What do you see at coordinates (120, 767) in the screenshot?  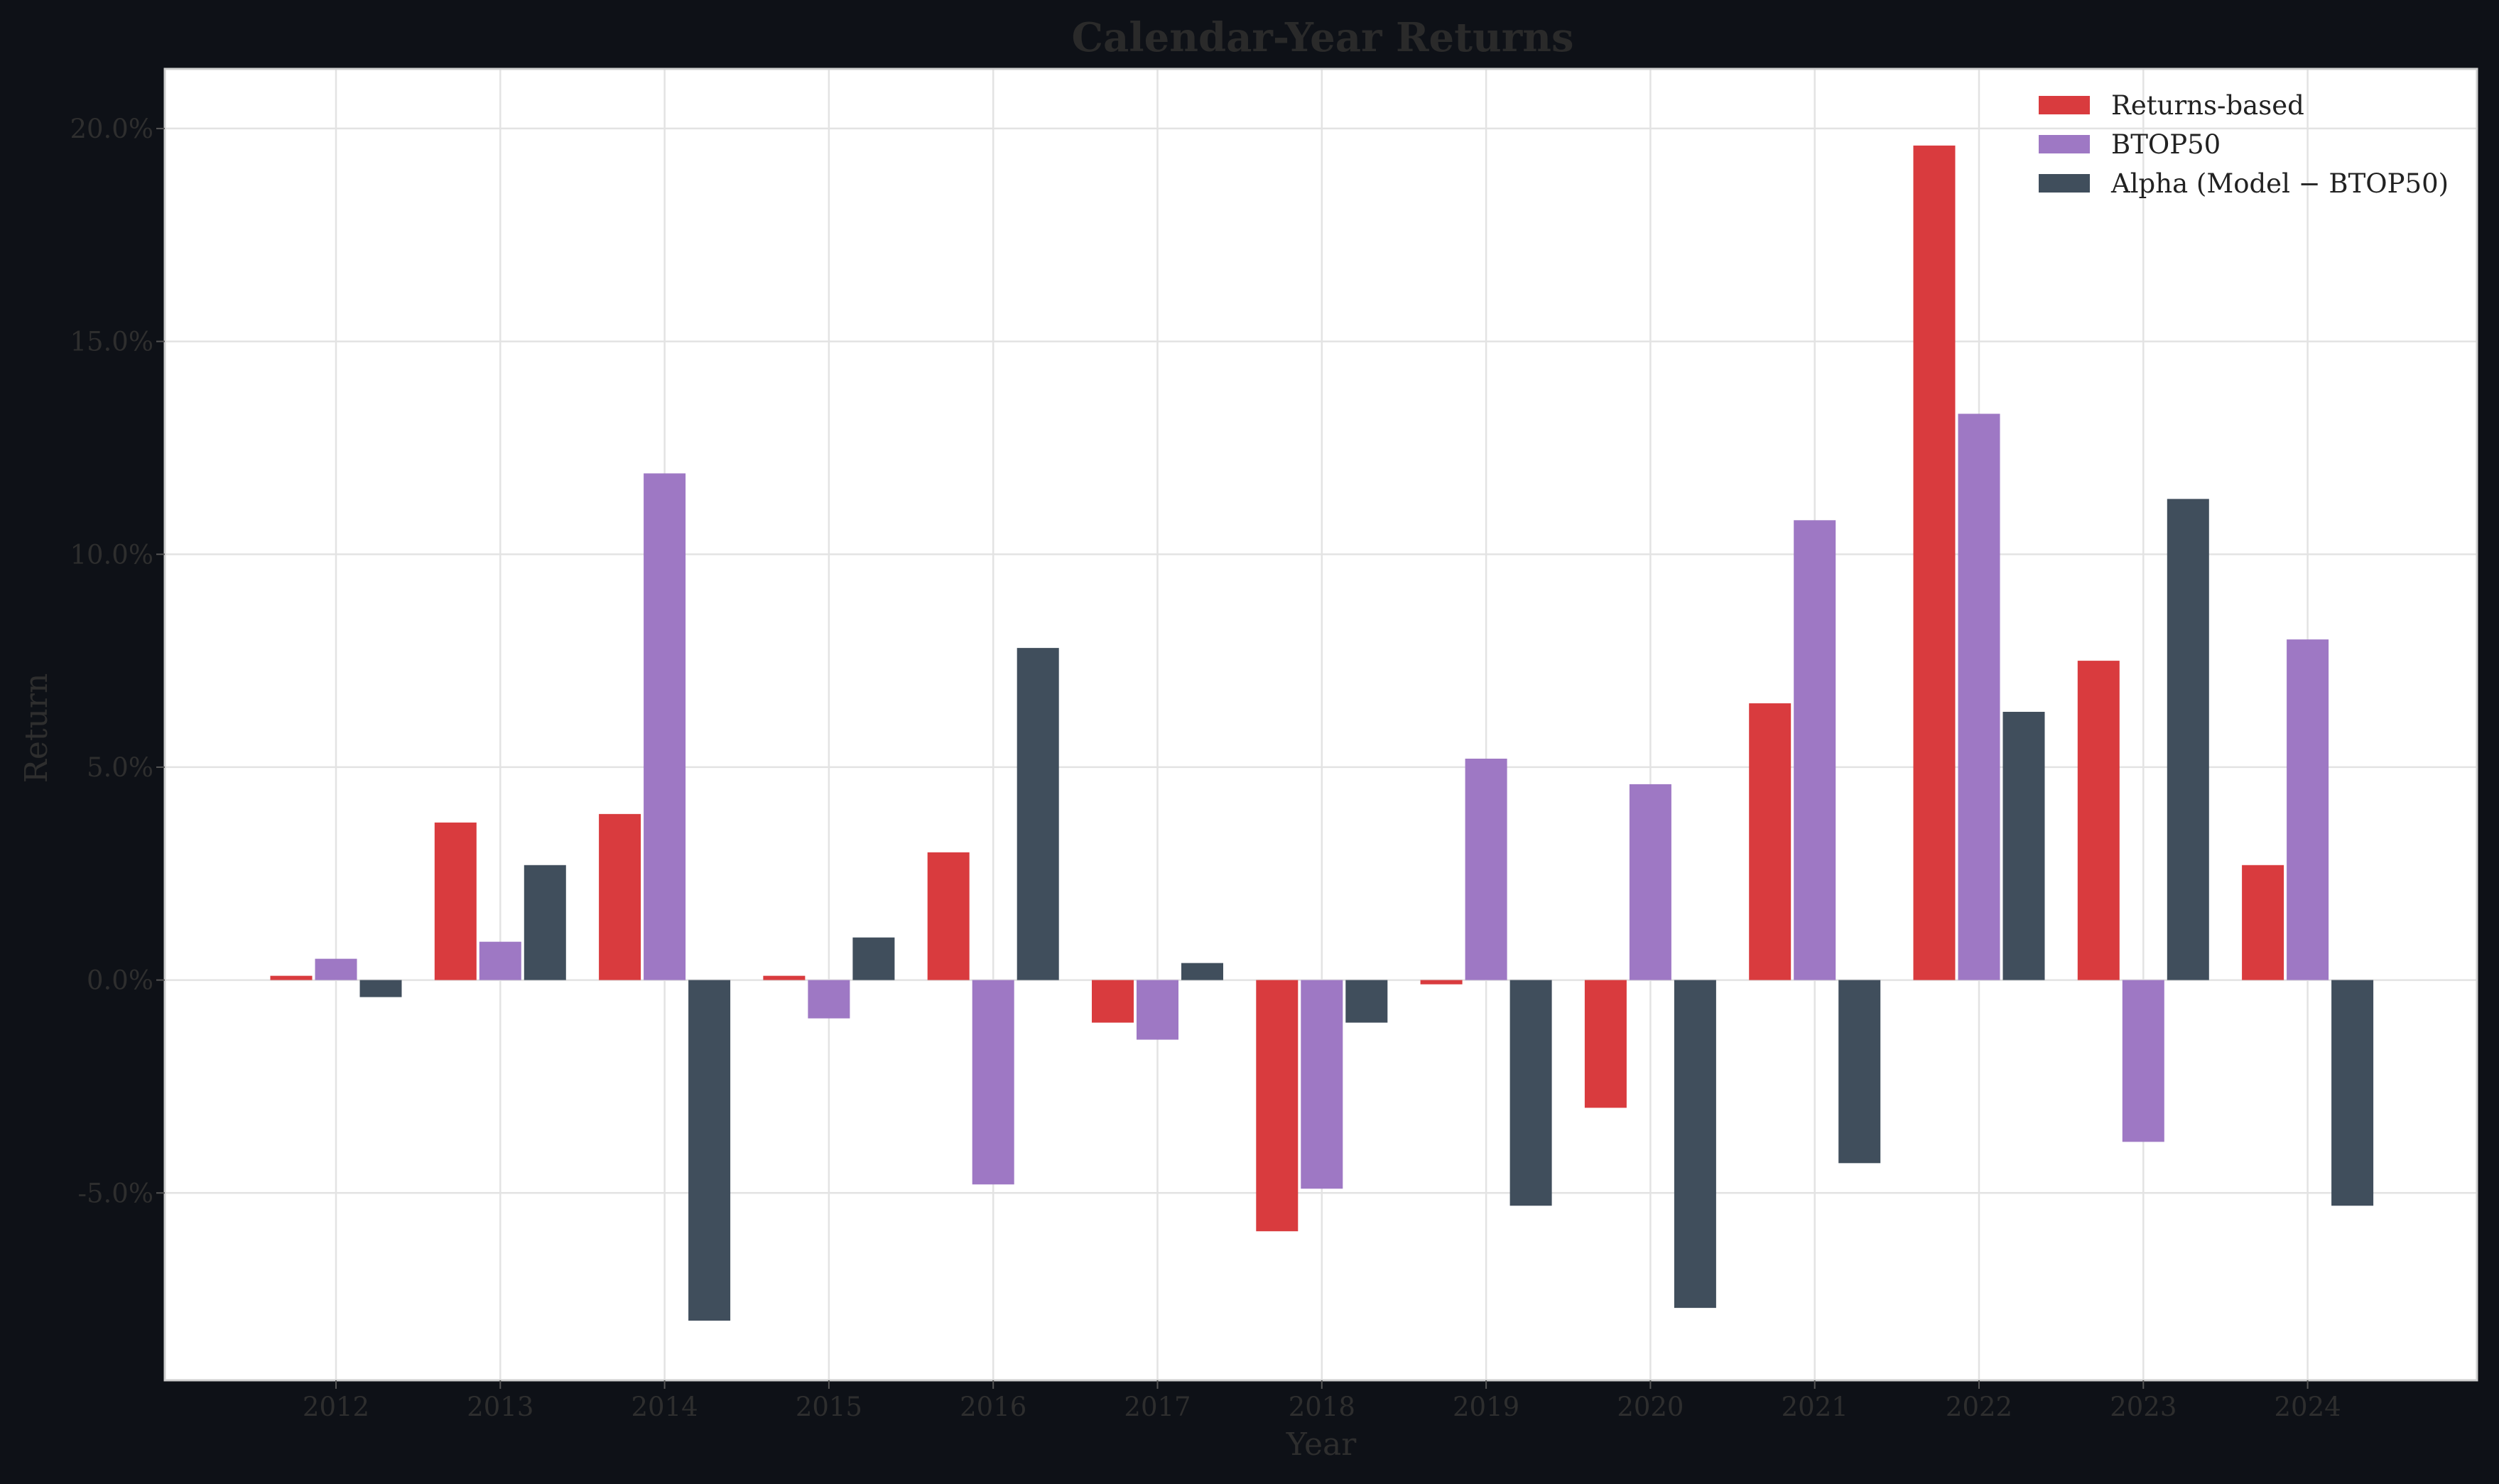 I see `y-tick-label: 5.0%` at bounding box center [120, 767].